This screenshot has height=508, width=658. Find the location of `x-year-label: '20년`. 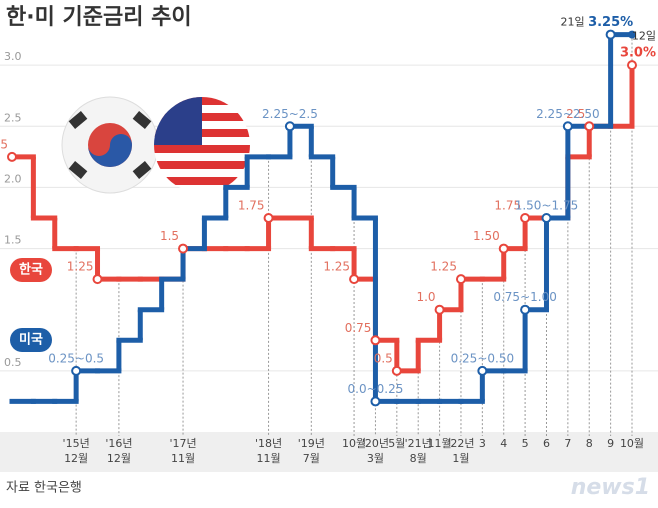

x-year-label: '20년 is located at coordinates (375, 443).